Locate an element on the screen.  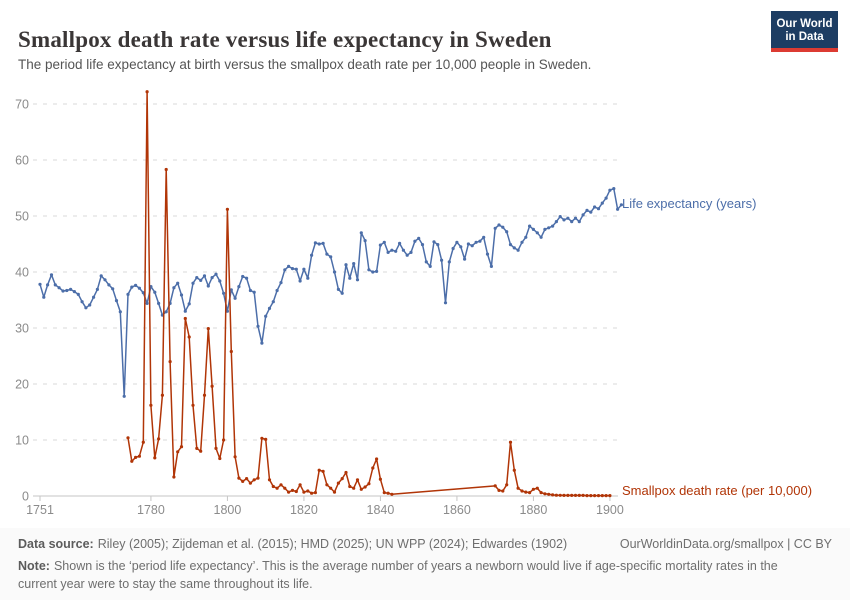
y-tick-label-30: 30 is located at coordinates (22, 329).